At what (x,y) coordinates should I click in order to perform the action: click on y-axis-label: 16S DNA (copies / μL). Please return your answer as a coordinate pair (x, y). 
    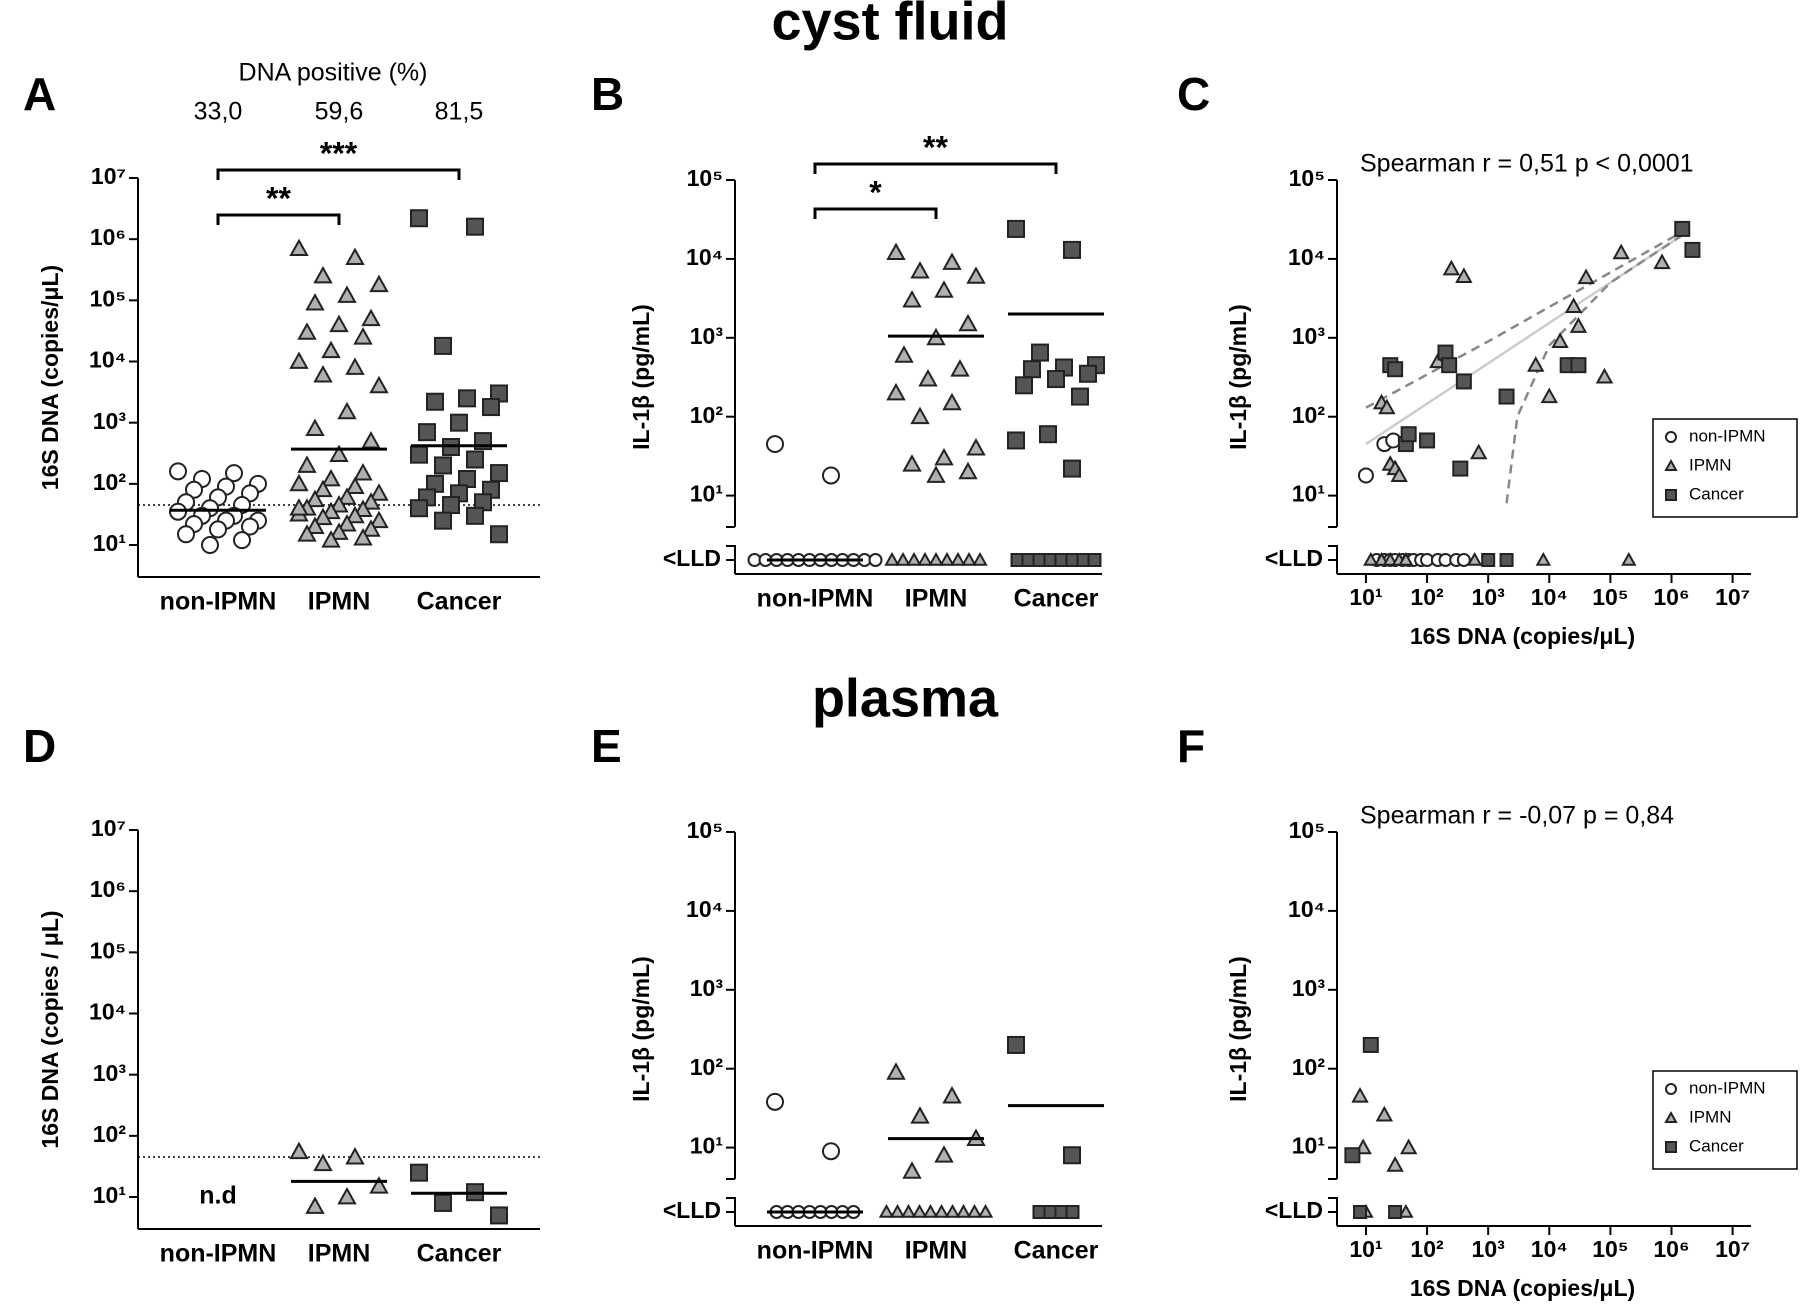
    Looking at the image, I should click on (50, 1029).